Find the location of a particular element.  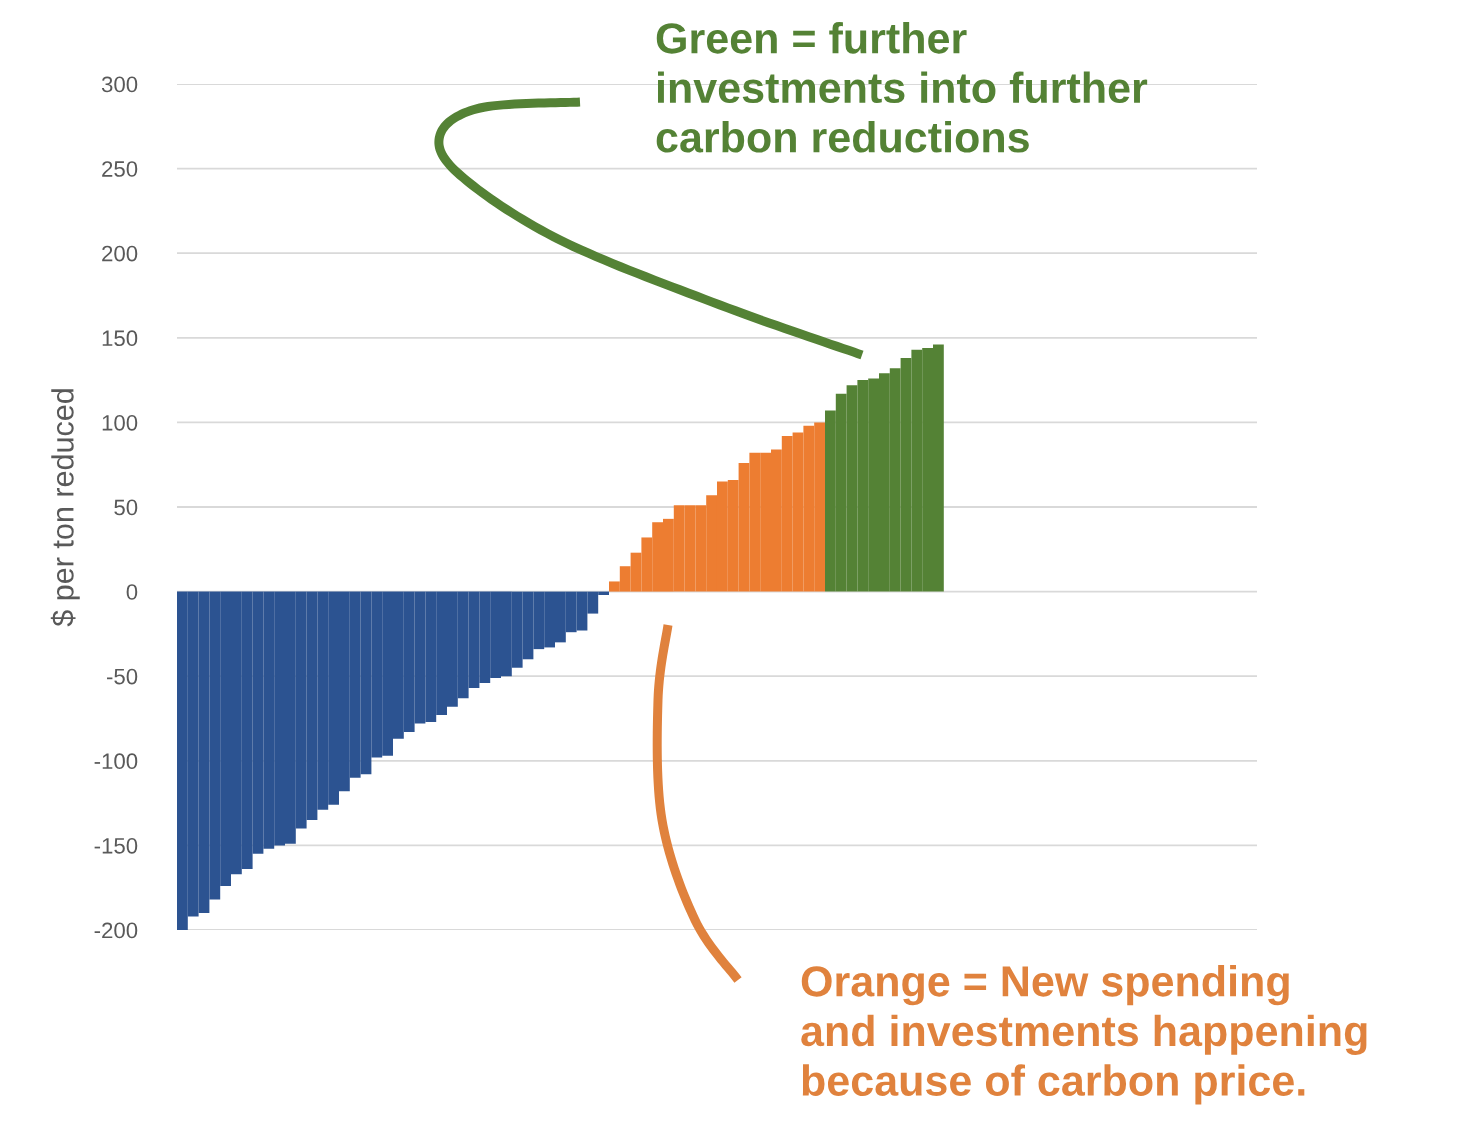

y-tick-label: -50 is located at coordinates (122, 676).